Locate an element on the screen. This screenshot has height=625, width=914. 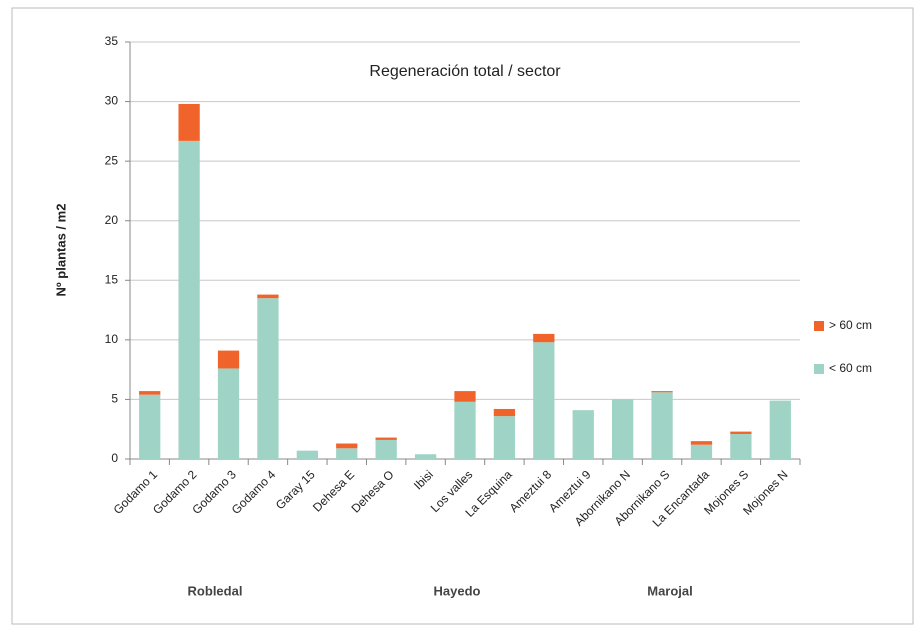
legend-label: < 60 cm is located at coordinates (850, 368).